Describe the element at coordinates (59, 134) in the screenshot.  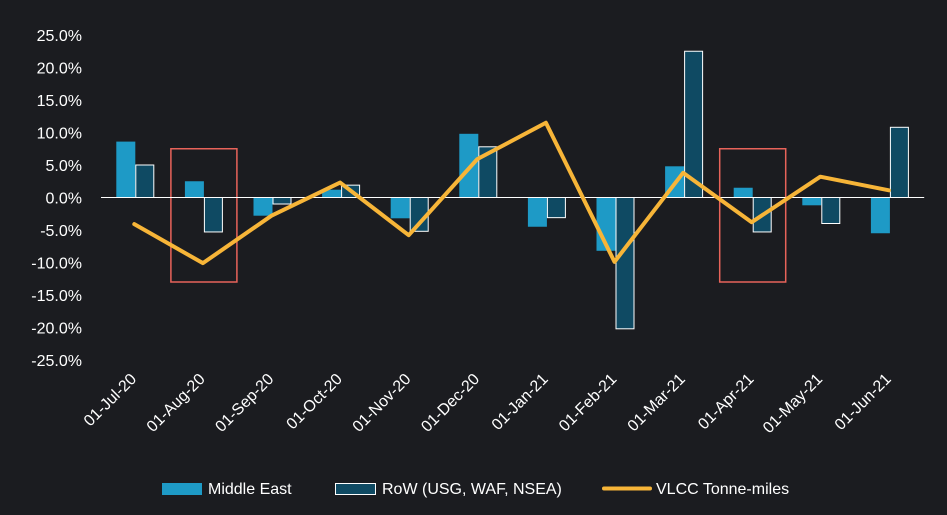
I see `y-tick-label: 10.0%` at that location.